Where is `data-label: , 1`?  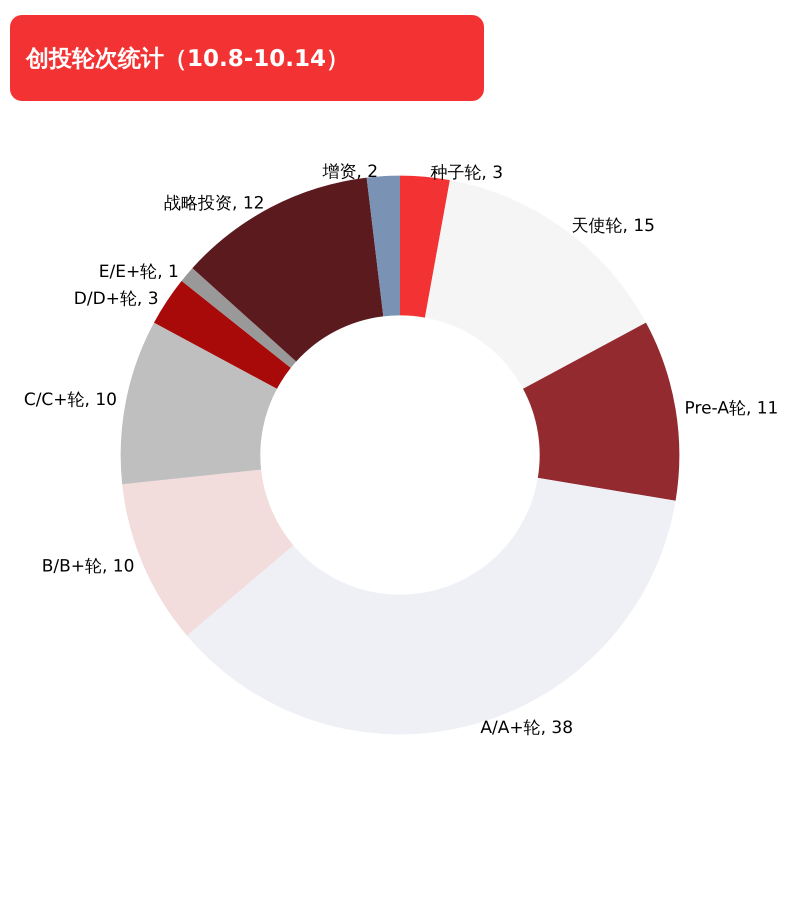 data-label: , 1 is located at coordinates (168, 272).